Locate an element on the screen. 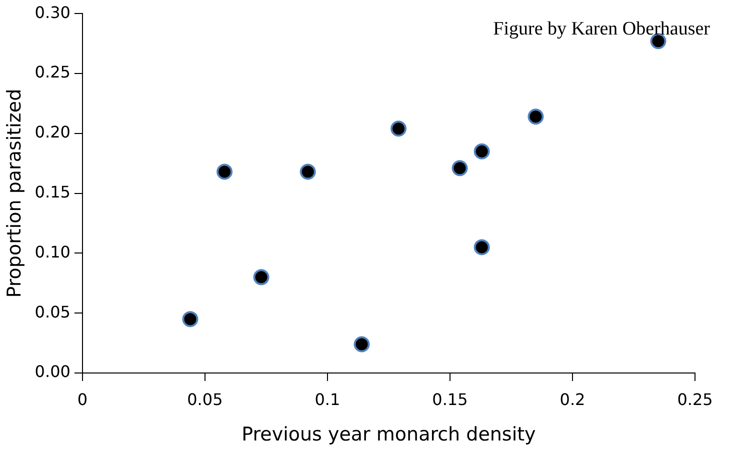 The height and width of the screenshot is (451, 731). y-tick-label: 0.20 is located at coordinates (52, 132).